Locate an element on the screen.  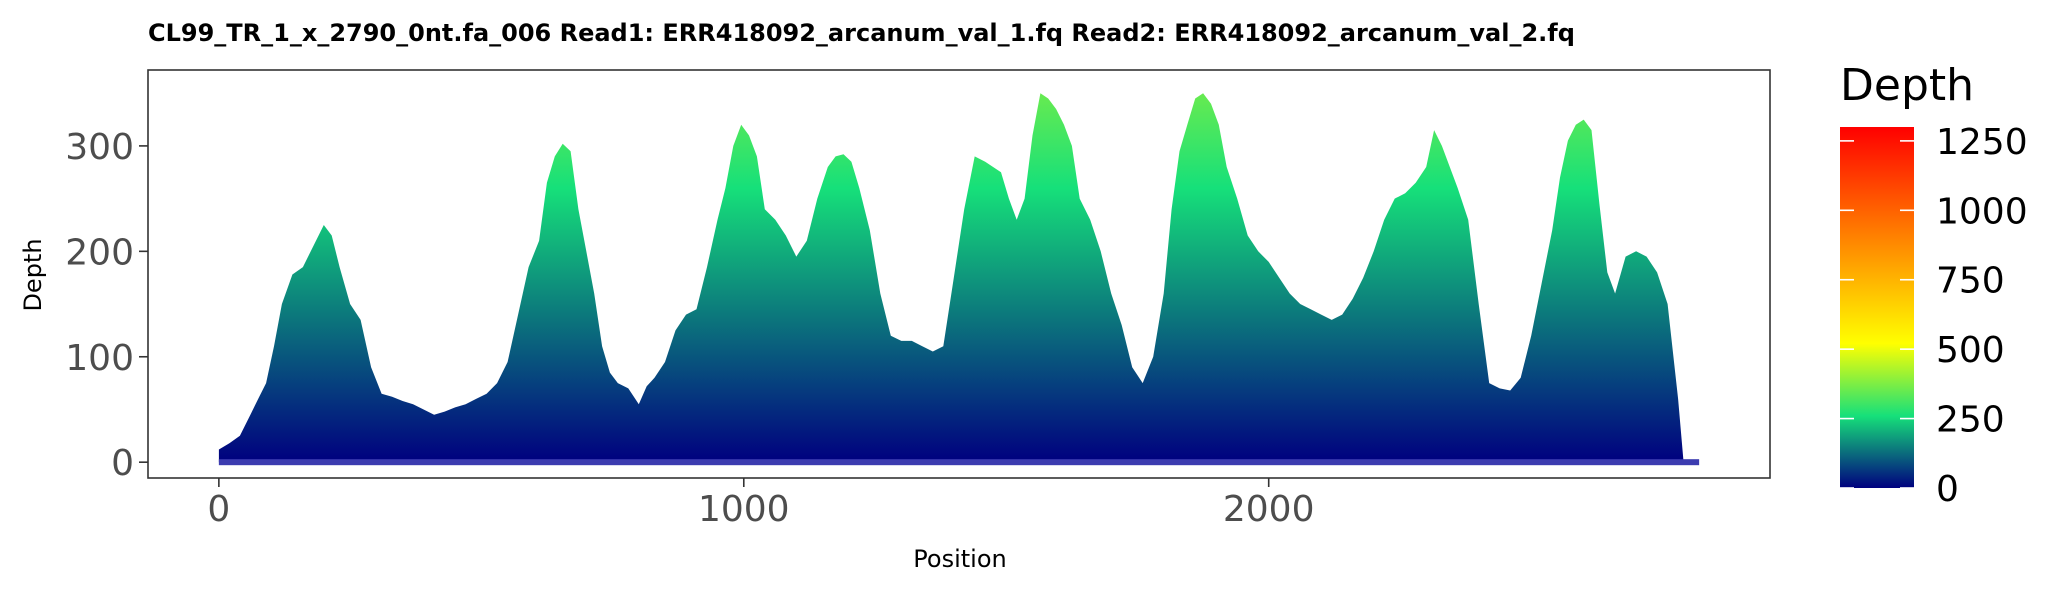
zero-depth-baseline is located at coordinates (959, 462).